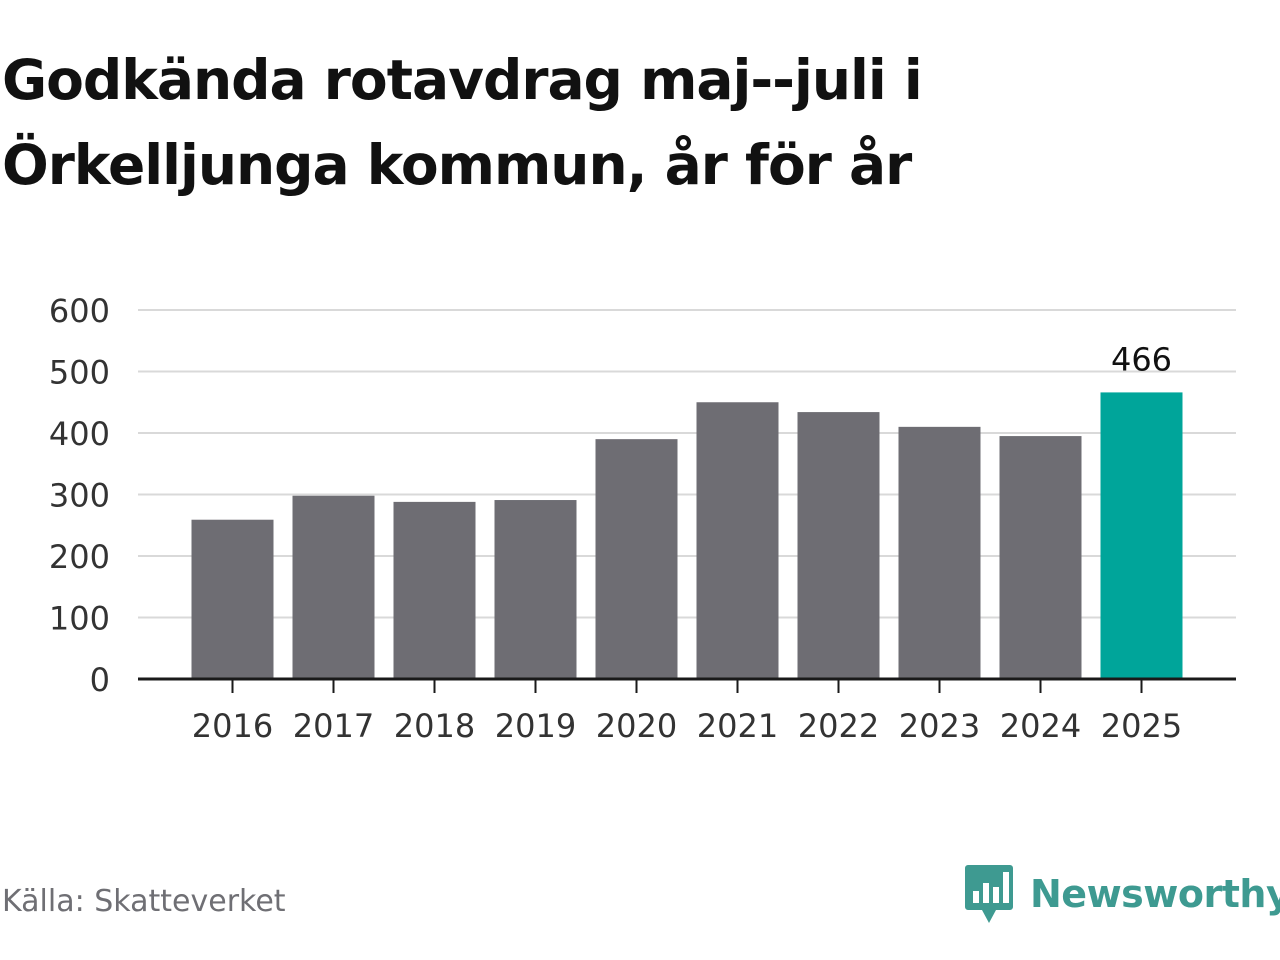  What do you see at coordinates (1040, 726) in the screenshot?
I see `x-tick-label: 2024` at bounding box center [1040, 726].